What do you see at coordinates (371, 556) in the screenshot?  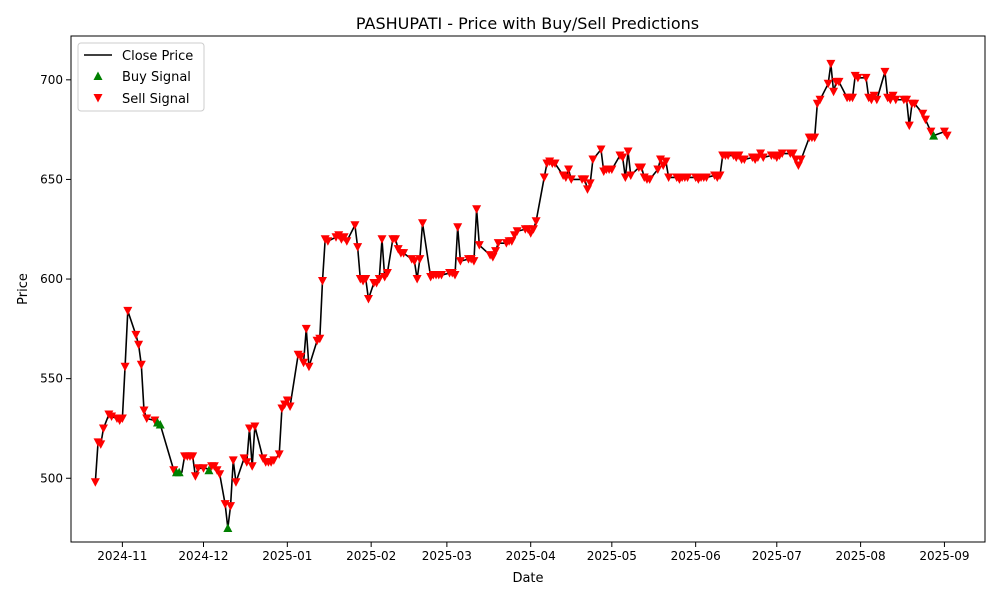 I see `x-tick-label: 2025-02` at bounding box center [371, 556].